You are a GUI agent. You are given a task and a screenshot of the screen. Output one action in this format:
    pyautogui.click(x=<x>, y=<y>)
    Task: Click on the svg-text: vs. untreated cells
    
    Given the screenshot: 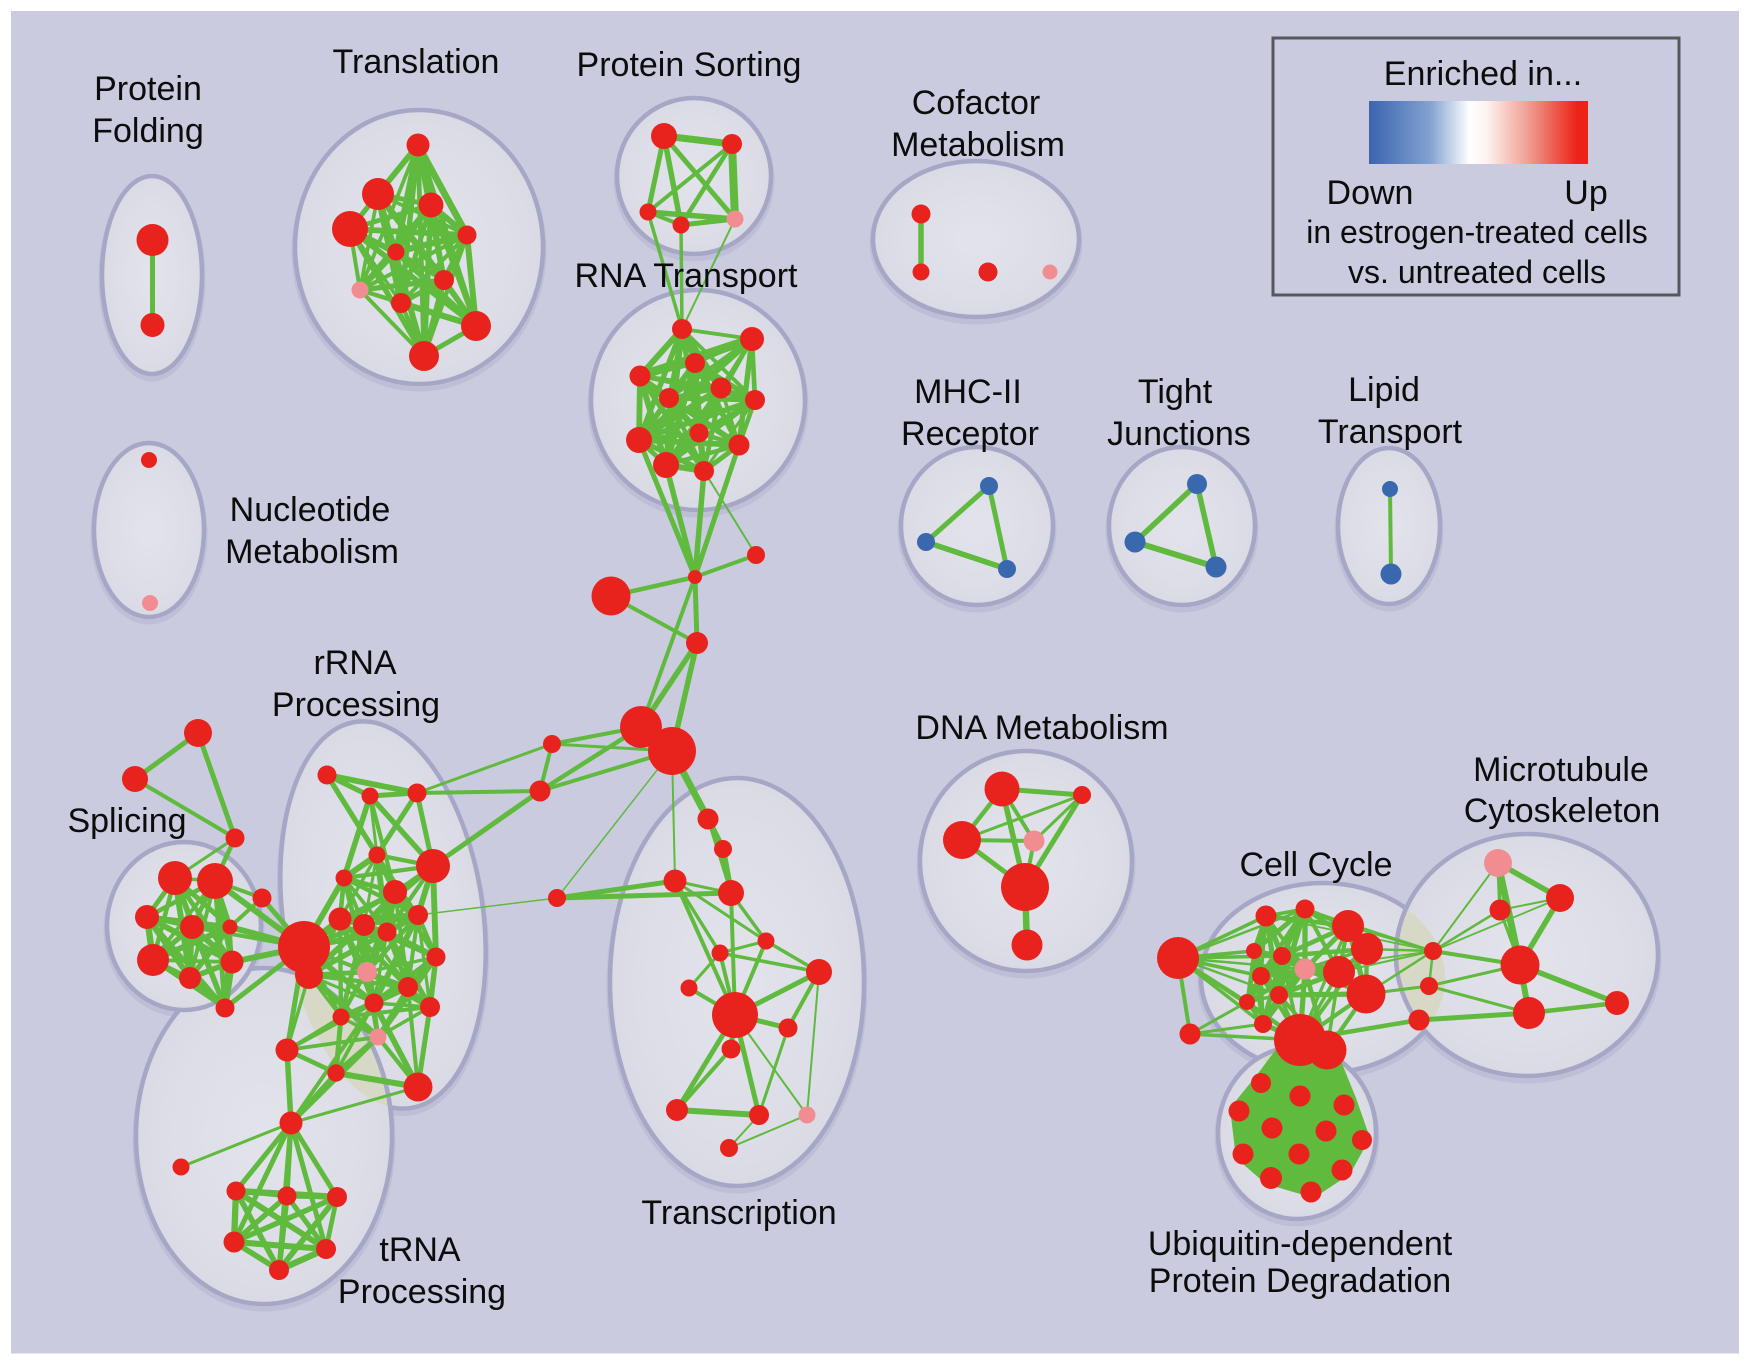 What is the action you would take?
    pyautogui.click(x=1477, y=272)
    